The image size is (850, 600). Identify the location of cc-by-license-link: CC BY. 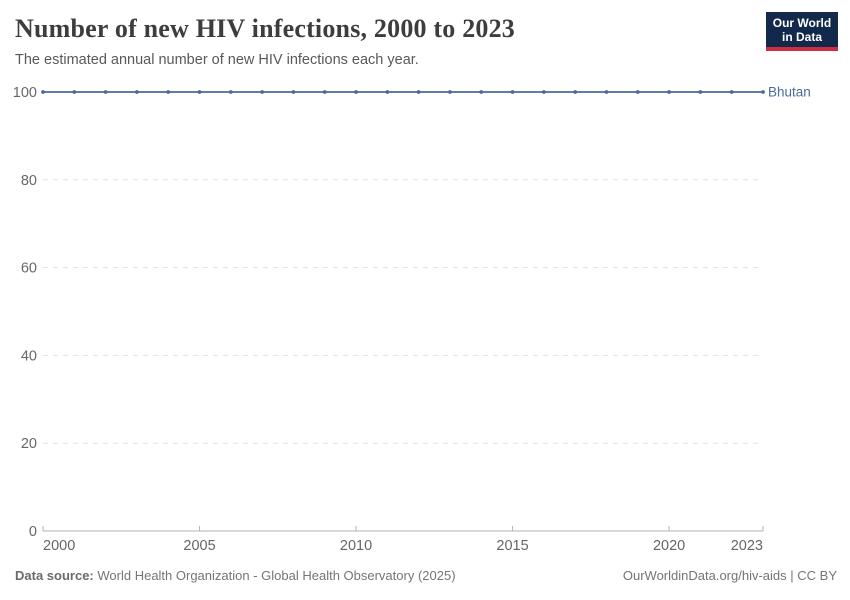
(817, 575).